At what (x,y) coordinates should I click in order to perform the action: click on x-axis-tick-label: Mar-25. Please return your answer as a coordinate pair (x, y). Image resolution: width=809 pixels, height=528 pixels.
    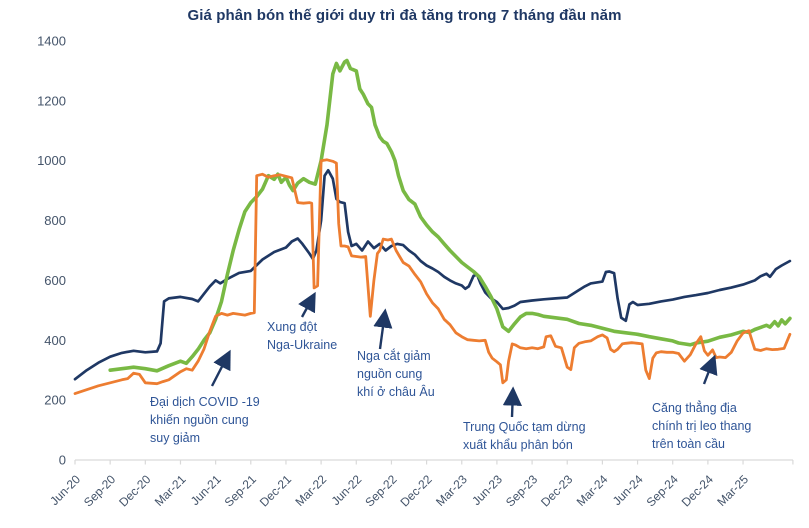
    Looking at the image, I should click on (732, 490).